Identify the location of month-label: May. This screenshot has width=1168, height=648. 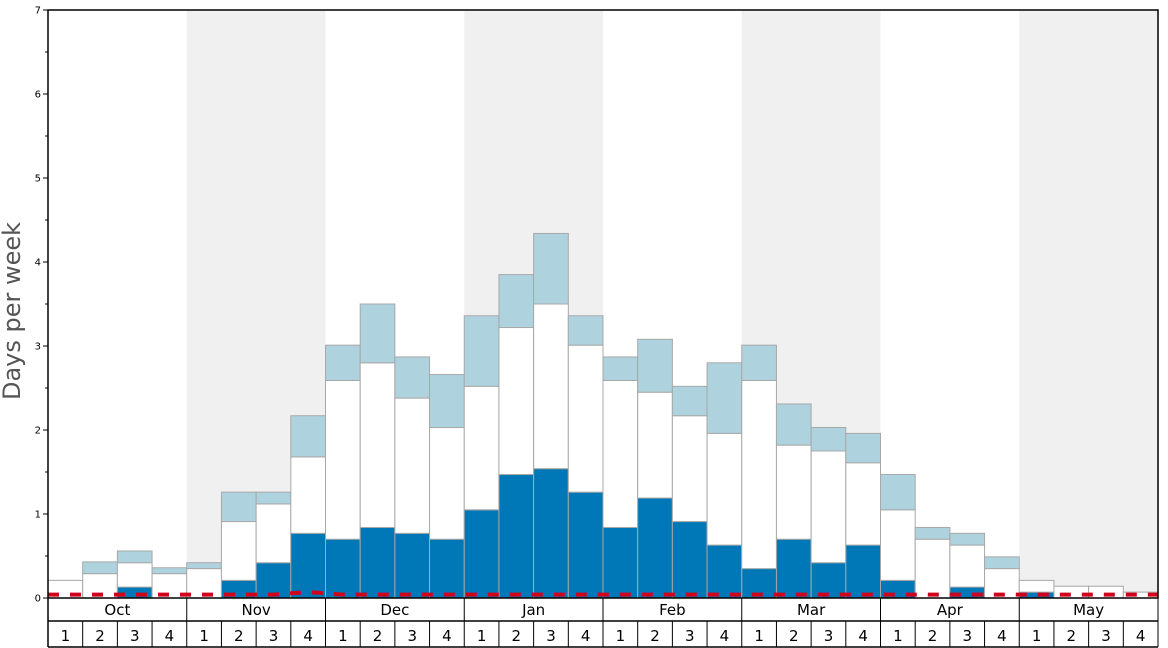
(1088, 610).